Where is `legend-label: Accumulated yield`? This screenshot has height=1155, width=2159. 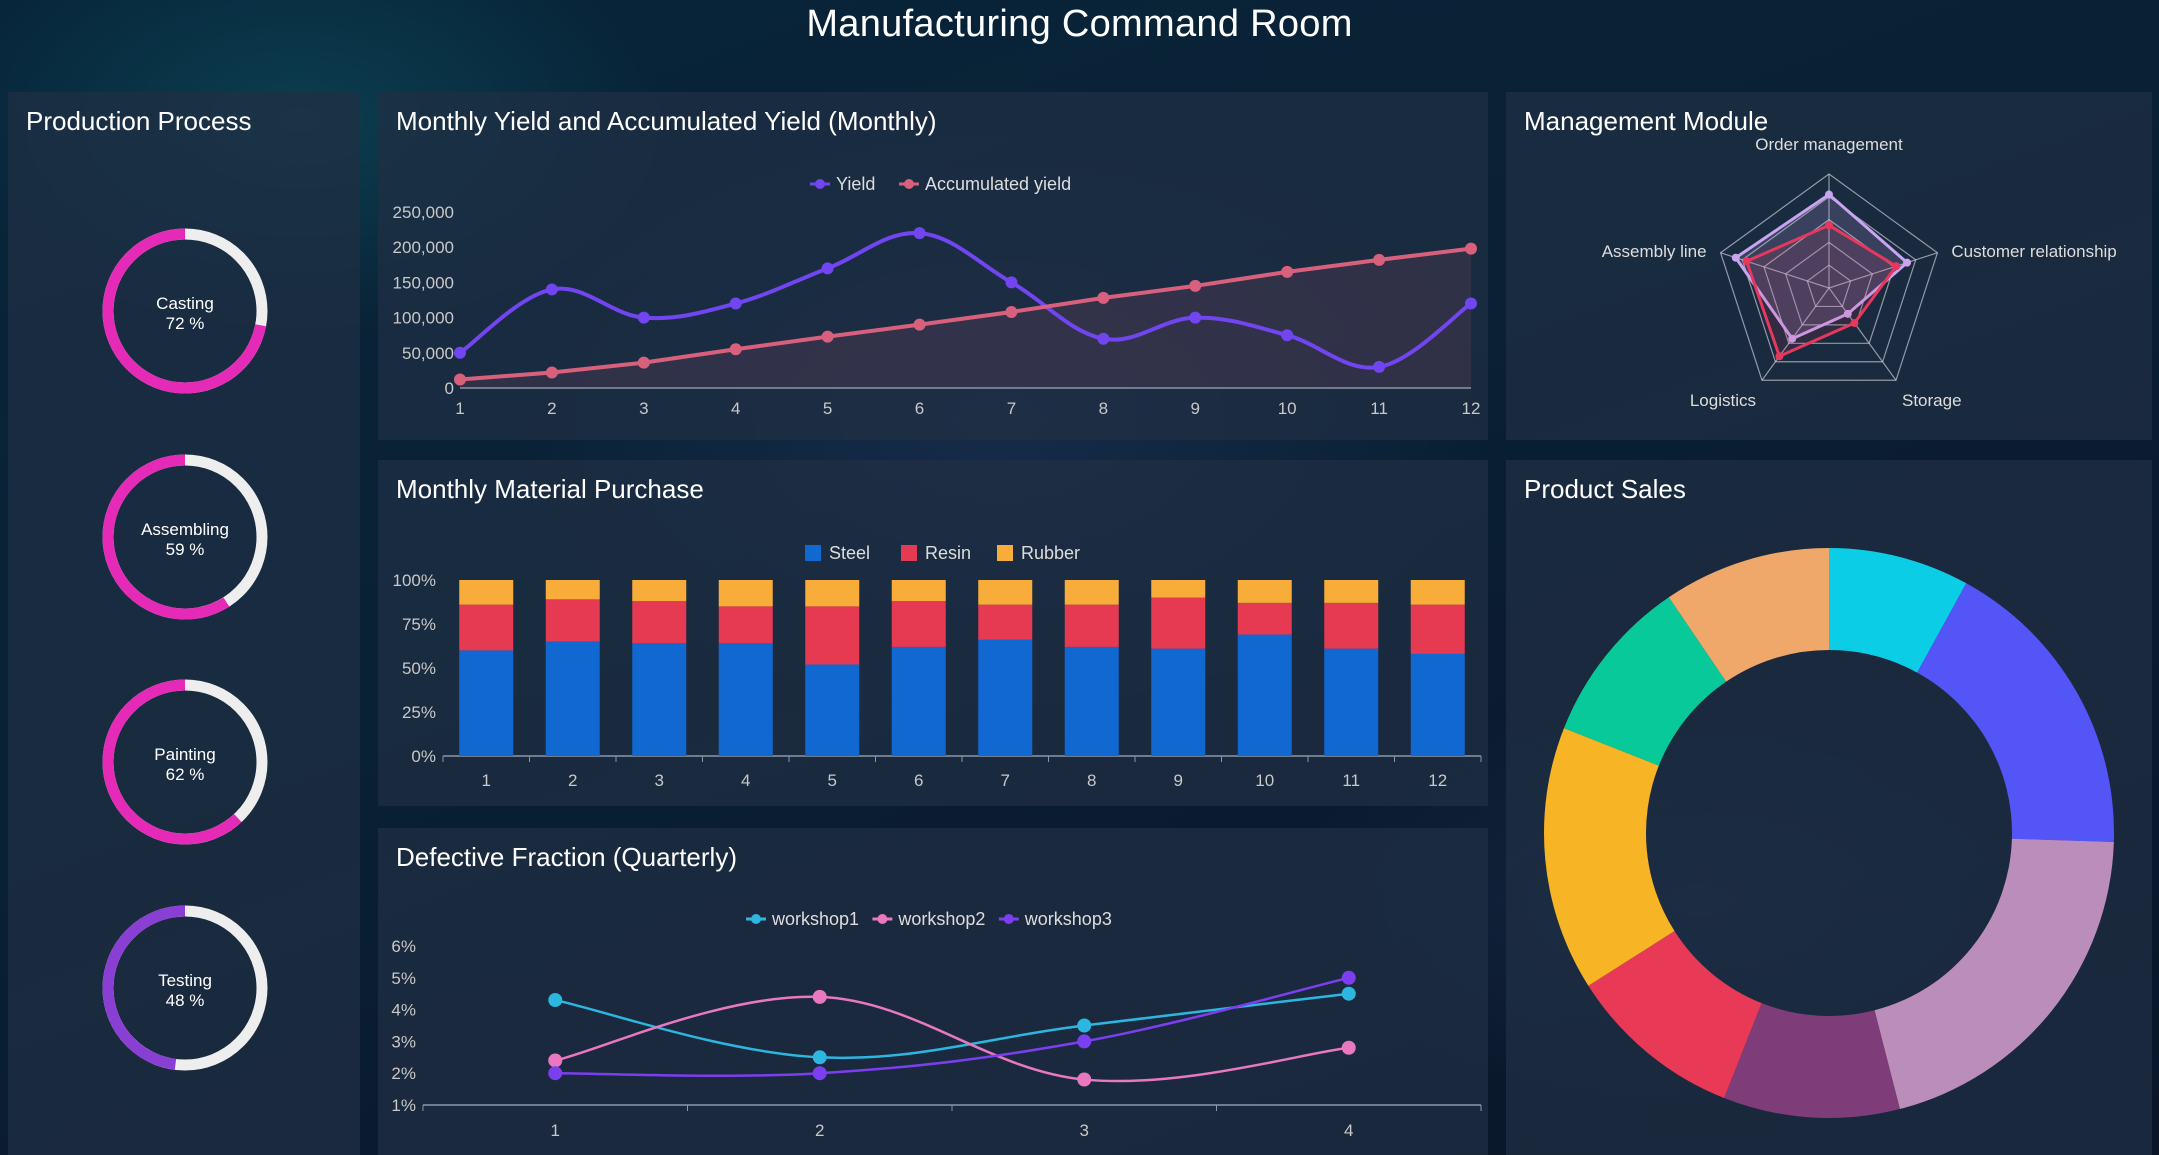 legend-label: Accumulated yield is located at coordinates (998, 184).